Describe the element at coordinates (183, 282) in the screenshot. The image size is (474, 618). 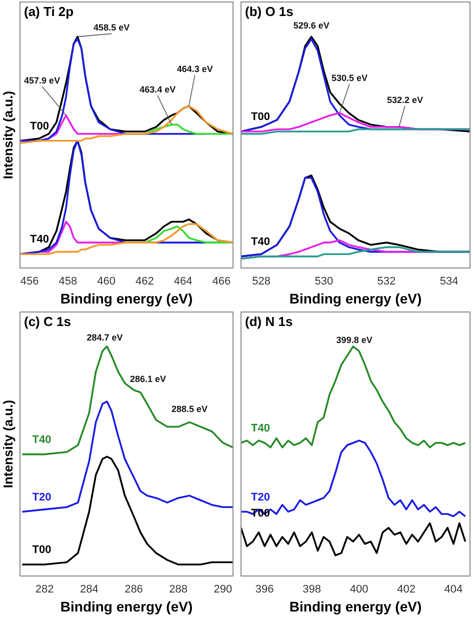
I see `x-tick-label: 464` at that location.